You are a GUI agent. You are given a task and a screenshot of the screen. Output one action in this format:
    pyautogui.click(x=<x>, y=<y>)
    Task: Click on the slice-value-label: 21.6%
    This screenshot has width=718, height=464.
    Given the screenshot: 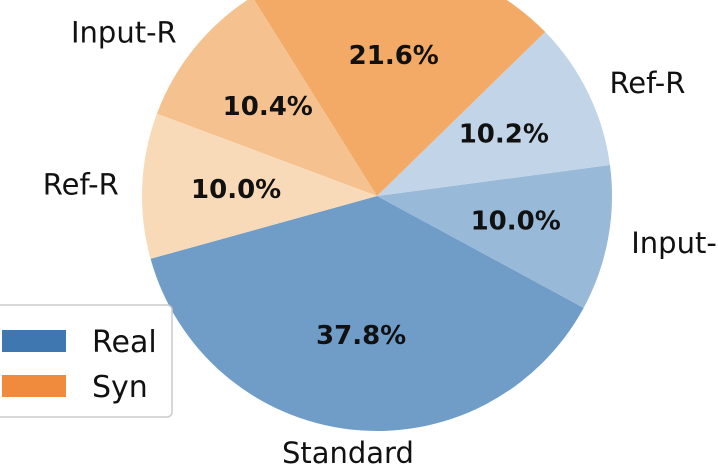 What is the action you would take?
    pyautogui.click(x=394, y=56)
    